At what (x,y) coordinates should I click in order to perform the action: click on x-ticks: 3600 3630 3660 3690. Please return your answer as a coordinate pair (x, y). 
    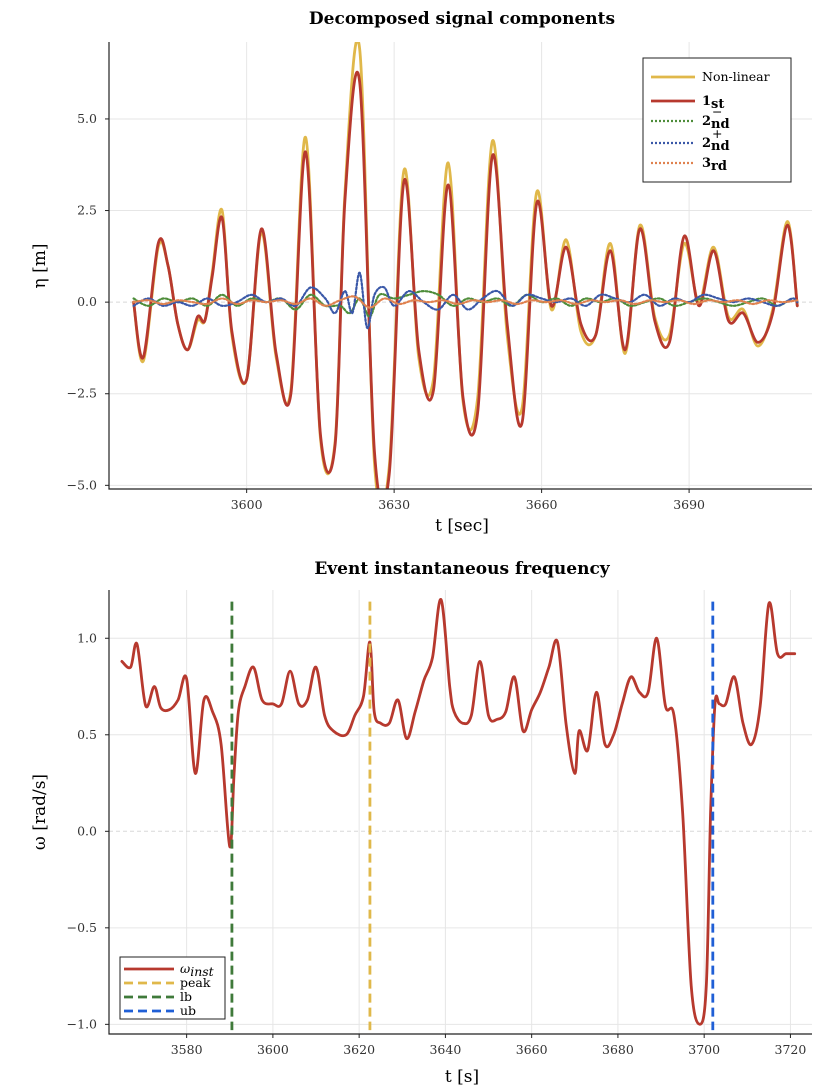
    Looking at the image, I should click on (468, 500).